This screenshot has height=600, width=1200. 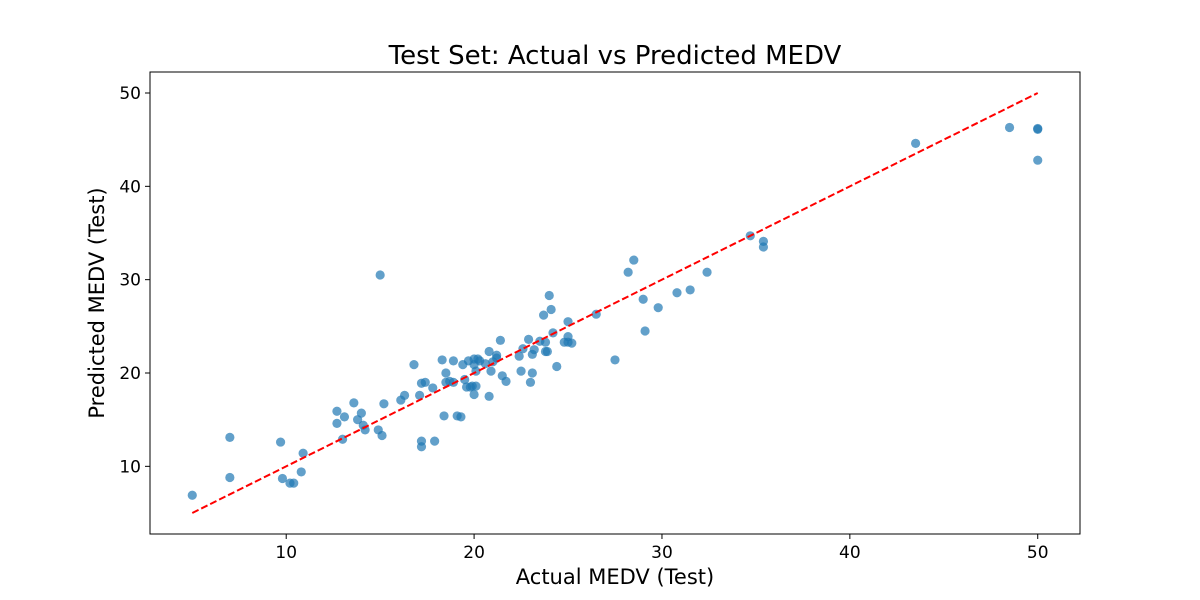 I want to click on y-tick-label: 50, so click(x=130, y=94).